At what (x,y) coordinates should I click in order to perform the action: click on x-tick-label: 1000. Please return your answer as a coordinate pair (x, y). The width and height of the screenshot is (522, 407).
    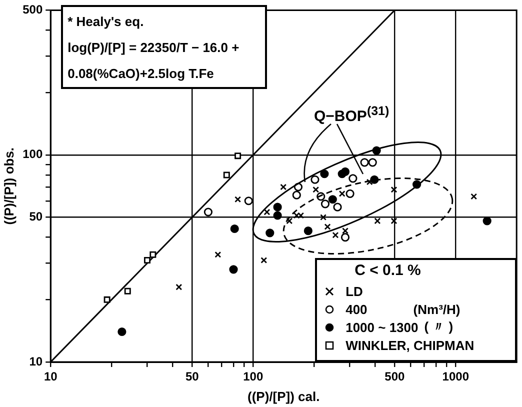
    Looking at the image, I should click on (456, 377).